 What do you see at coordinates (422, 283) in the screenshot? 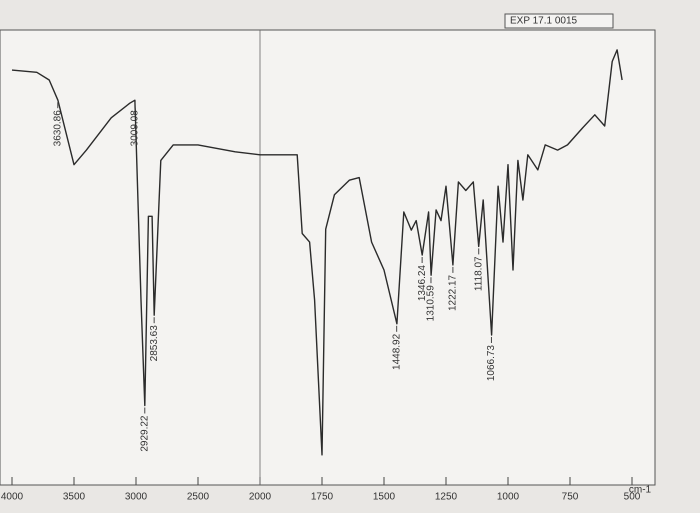
I see `peak-label: 1346.24` at bounding box center [422, 283].